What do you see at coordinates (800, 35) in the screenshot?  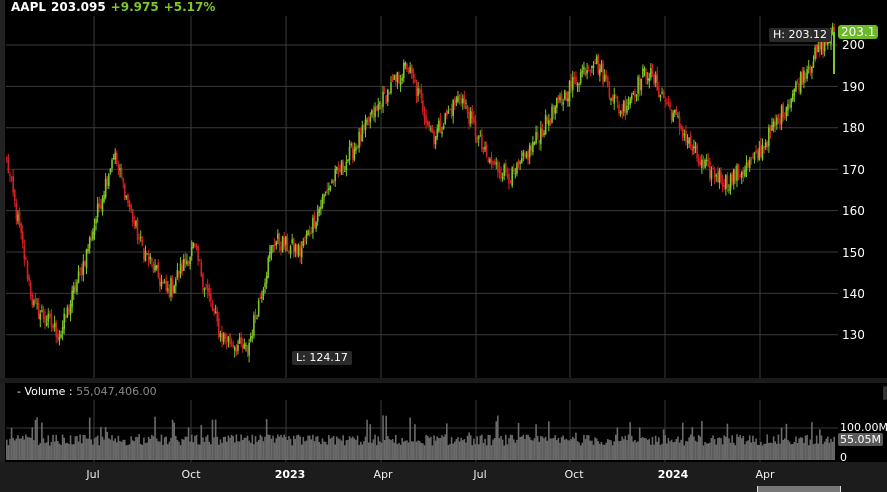 I see `high-tag: H: 203.12` at bounding box center [800, 35].